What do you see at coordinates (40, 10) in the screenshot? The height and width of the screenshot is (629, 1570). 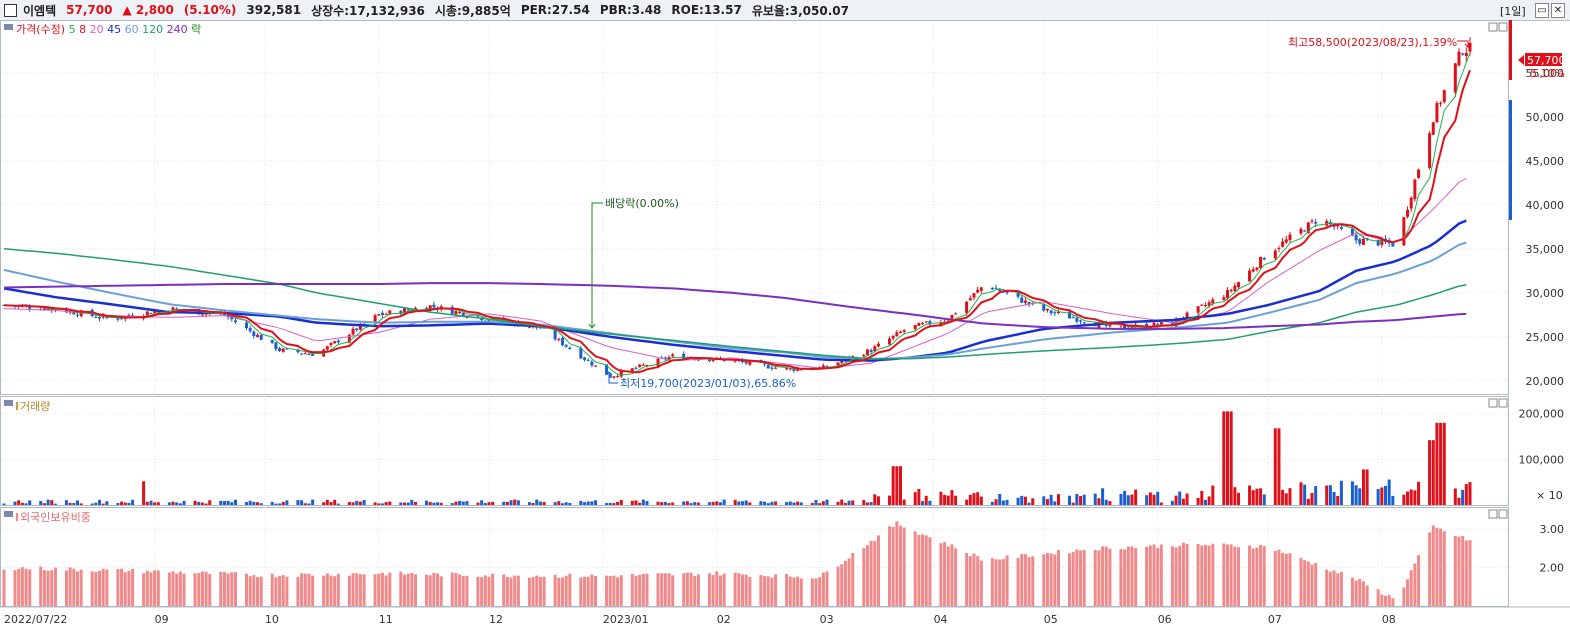 I see `stock-name: 이엠텍` at bounding box center [40, 10].